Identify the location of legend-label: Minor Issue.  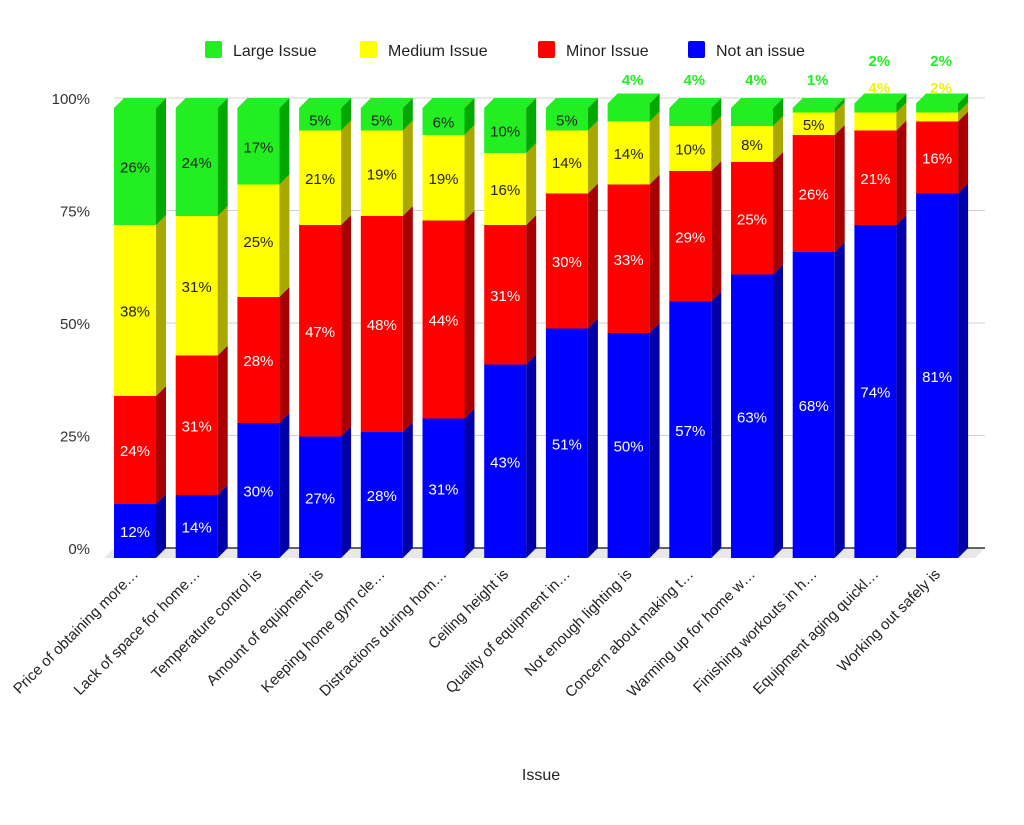
(607, 51).